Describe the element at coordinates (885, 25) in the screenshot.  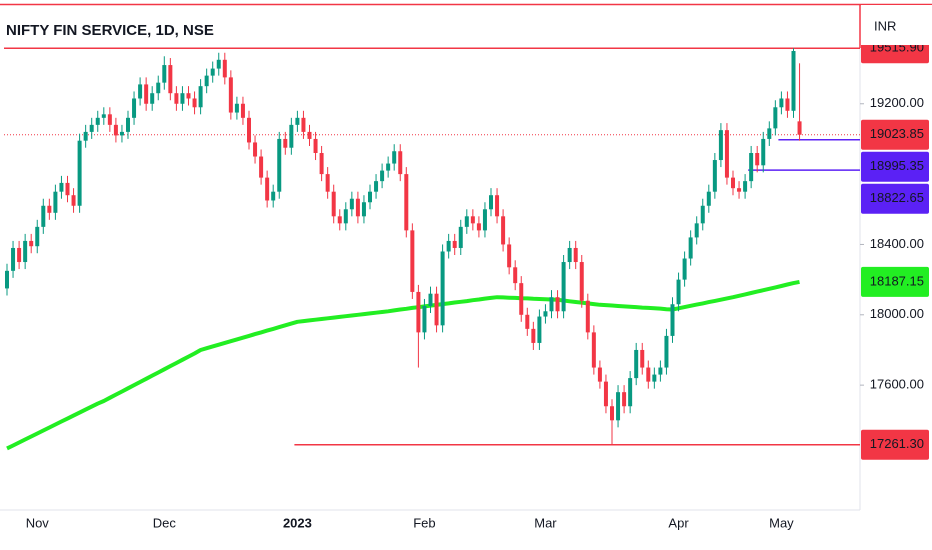
I see `currency: INR` at that location.